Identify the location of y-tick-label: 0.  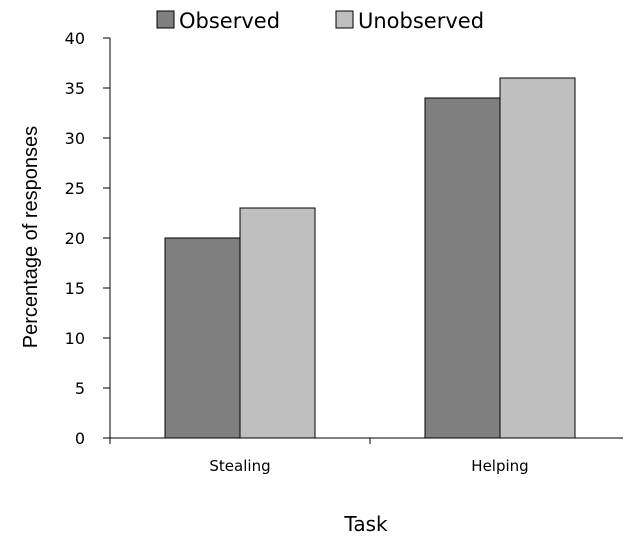
(80, 438).